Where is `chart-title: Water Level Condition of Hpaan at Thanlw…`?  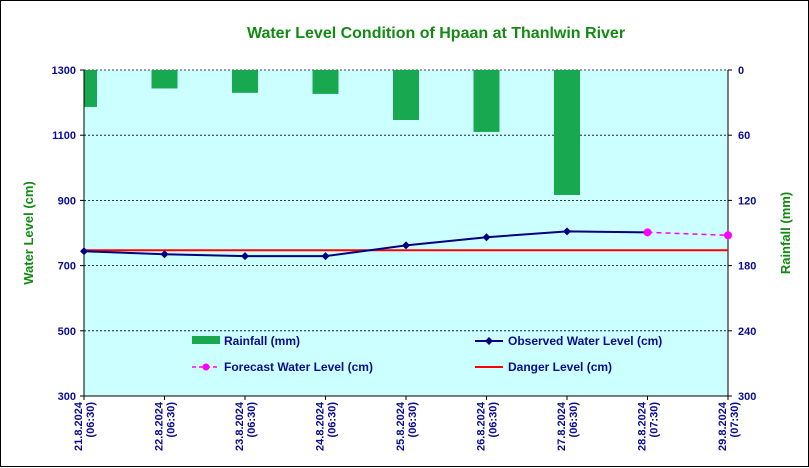 chart-title: Water Level Condition of Hpaan at Thanlw… is located at coordinates (436, 33).